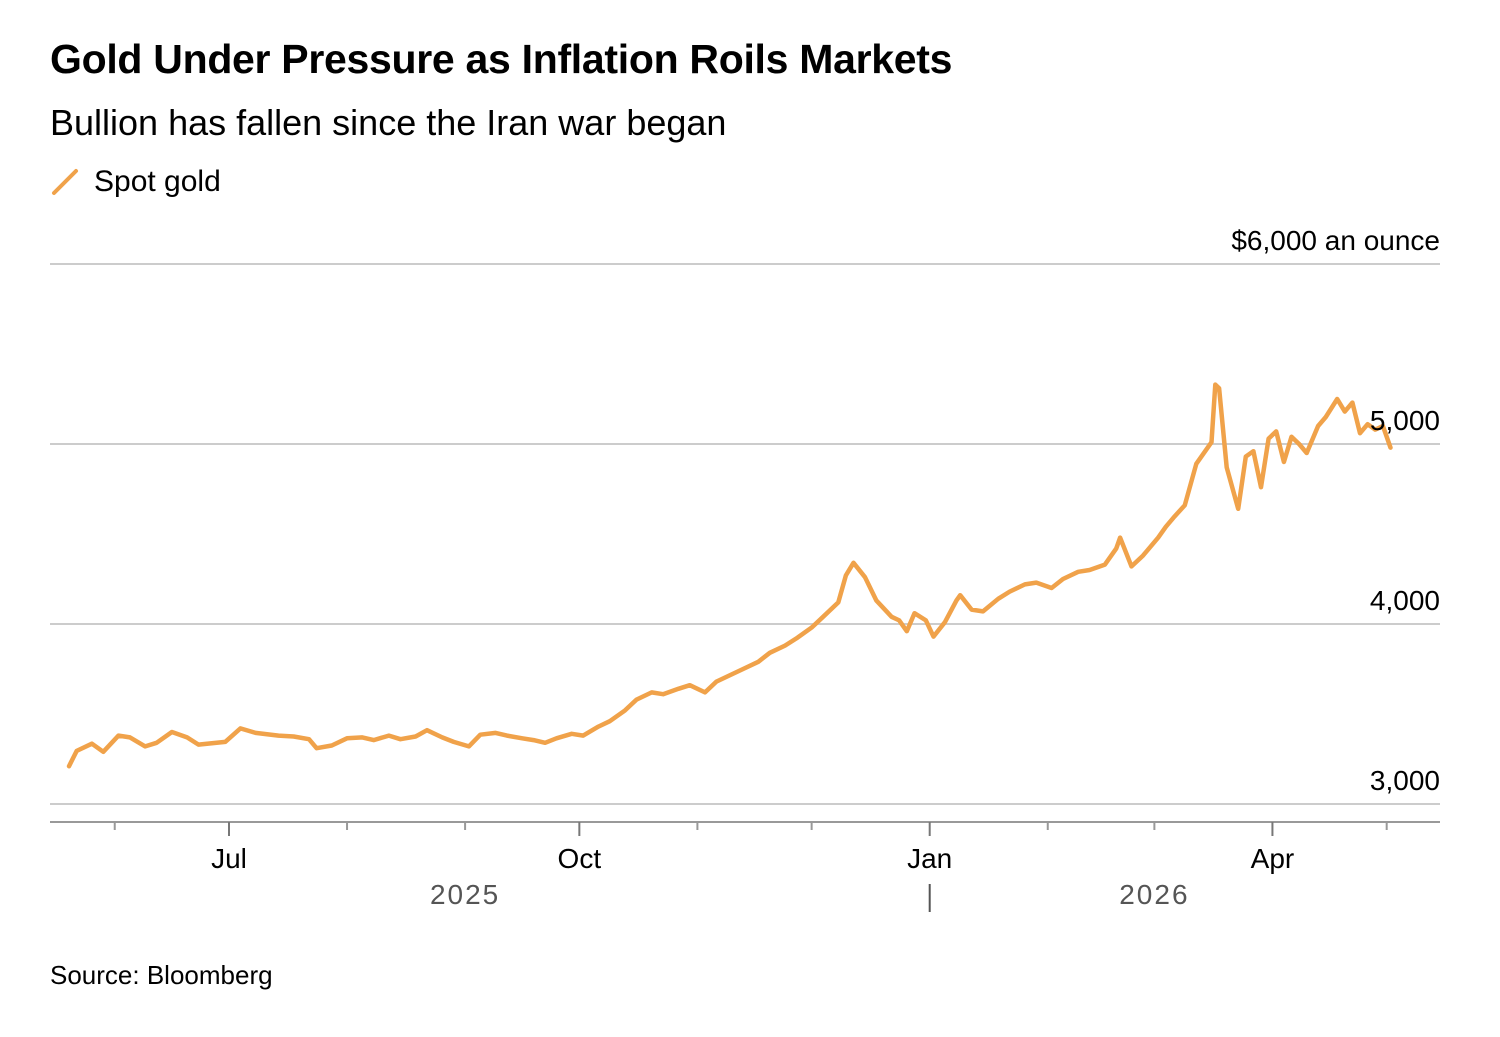 The image size is (1500, 1037). I want to click on y-tick-label-3000: 3,000, so click(1405, 780).